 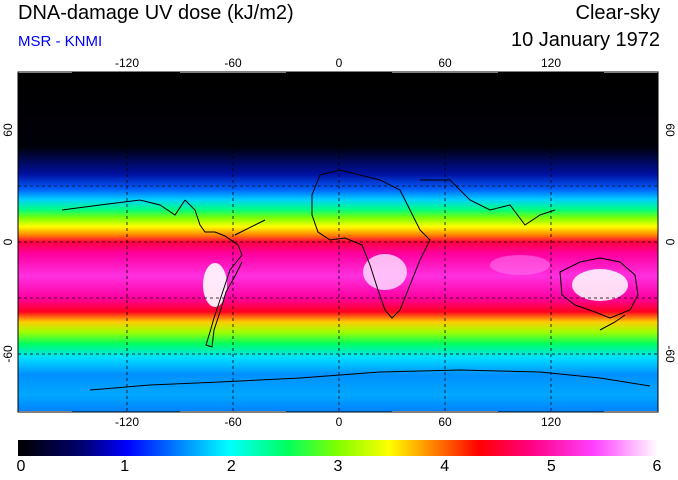 What do you see at coordinates (551, 466) in the screenshot?
I see `colorbar-tick-label: 5` at bounding box center [551, 466].